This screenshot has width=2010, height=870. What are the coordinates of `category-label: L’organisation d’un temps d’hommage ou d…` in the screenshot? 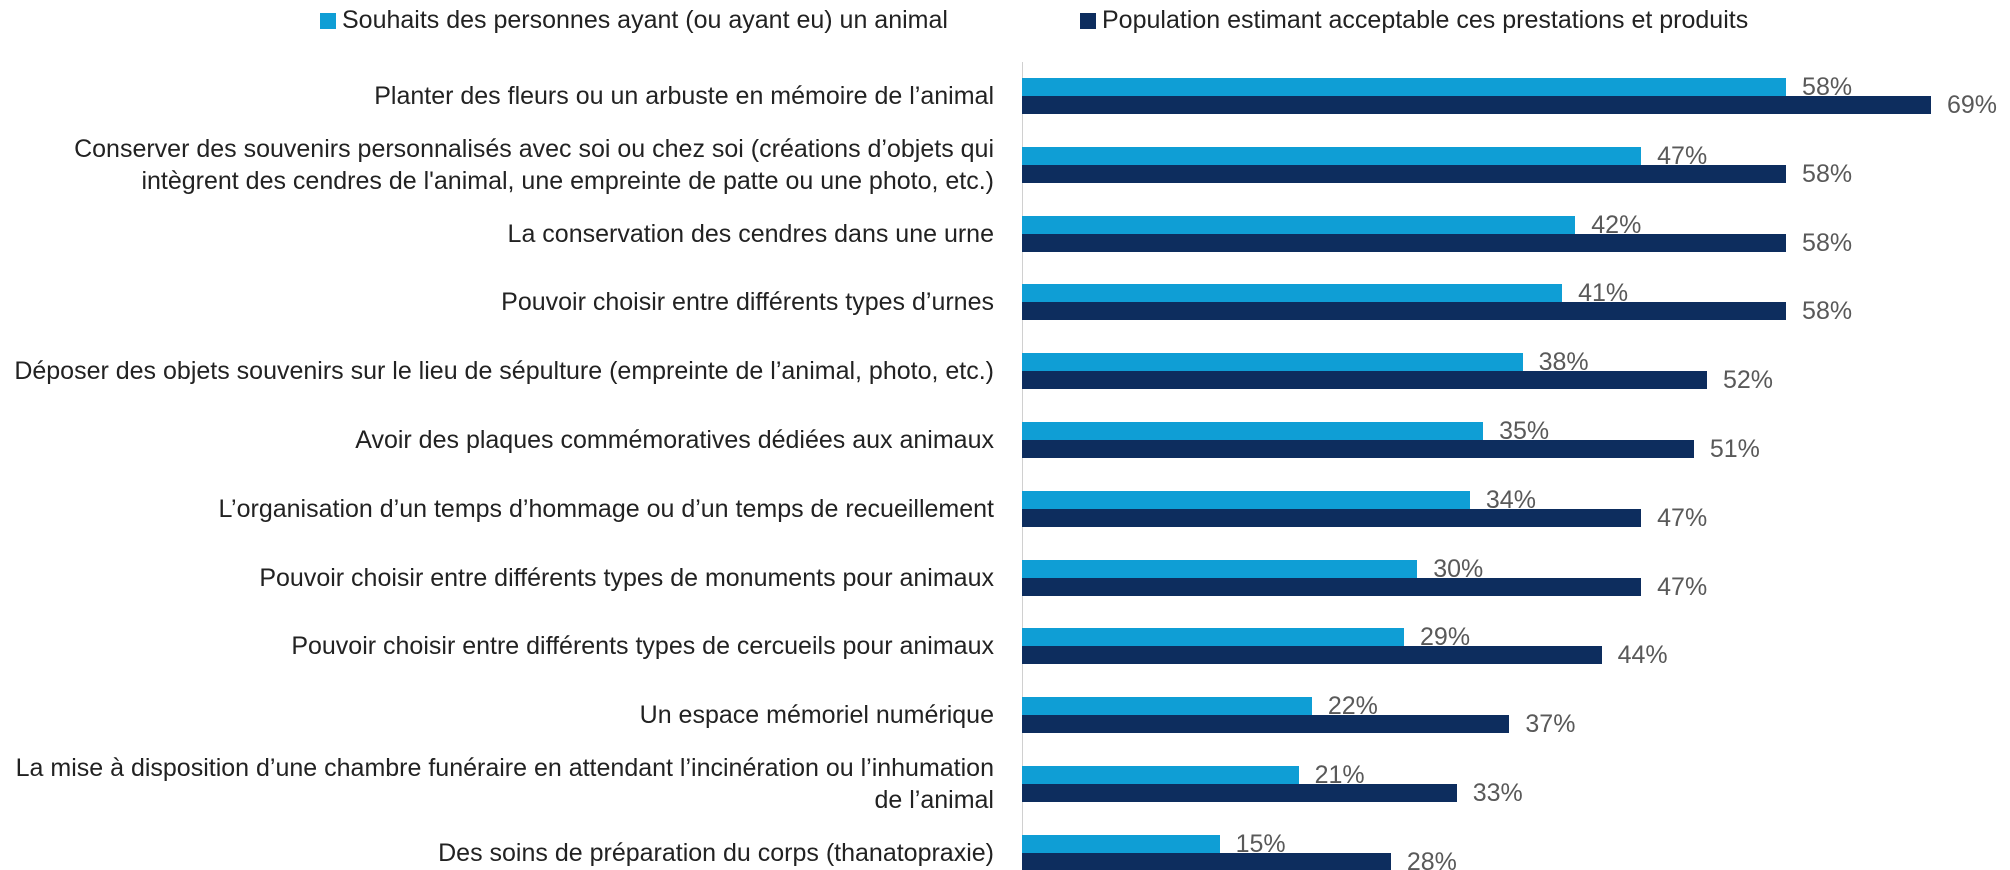 It's located at (606, 508).